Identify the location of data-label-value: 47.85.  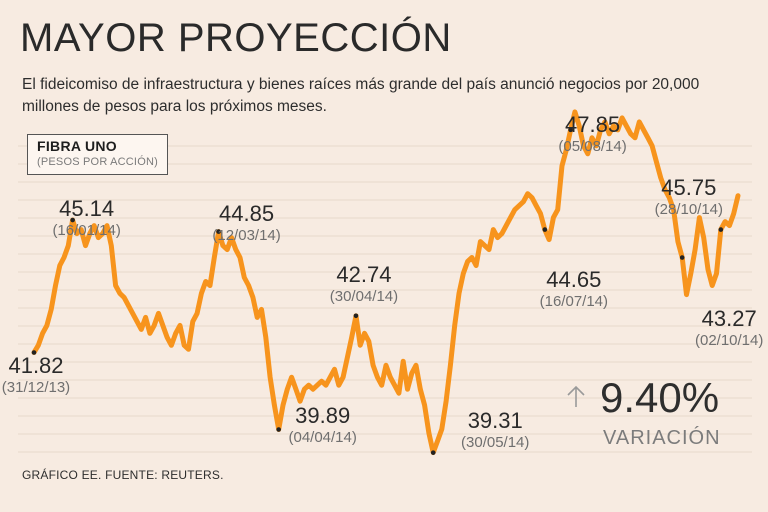
(592, 124).